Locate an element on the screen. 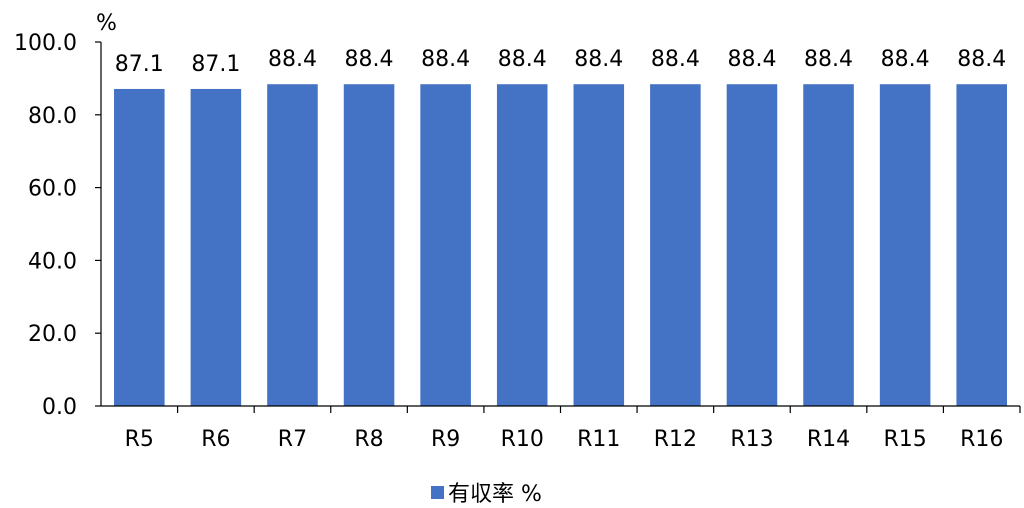  data-label-R7: 88.4 is located at coordinates (292, 59).